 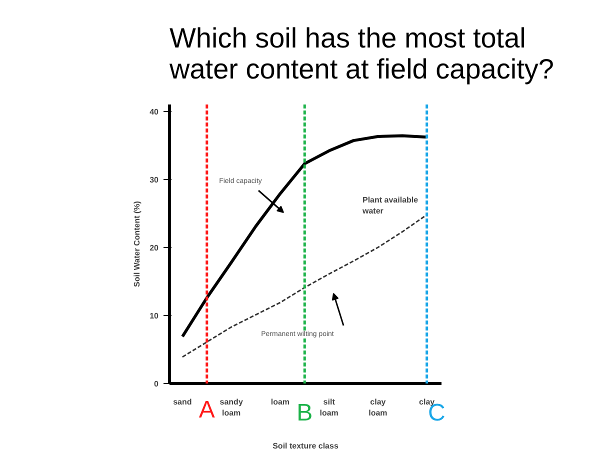 I want to click on x-axis-title: Soil texture class, so click(x=305, y=446).